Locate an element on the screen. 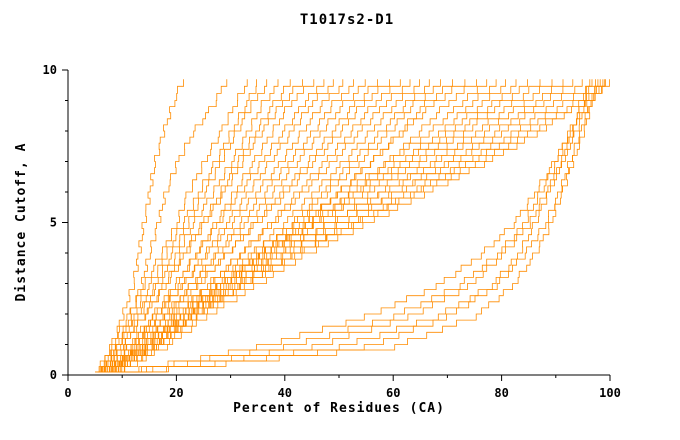 This screenshot has height=440, width=680. x-tick-label: 0 is located at coordinates (67, 393).